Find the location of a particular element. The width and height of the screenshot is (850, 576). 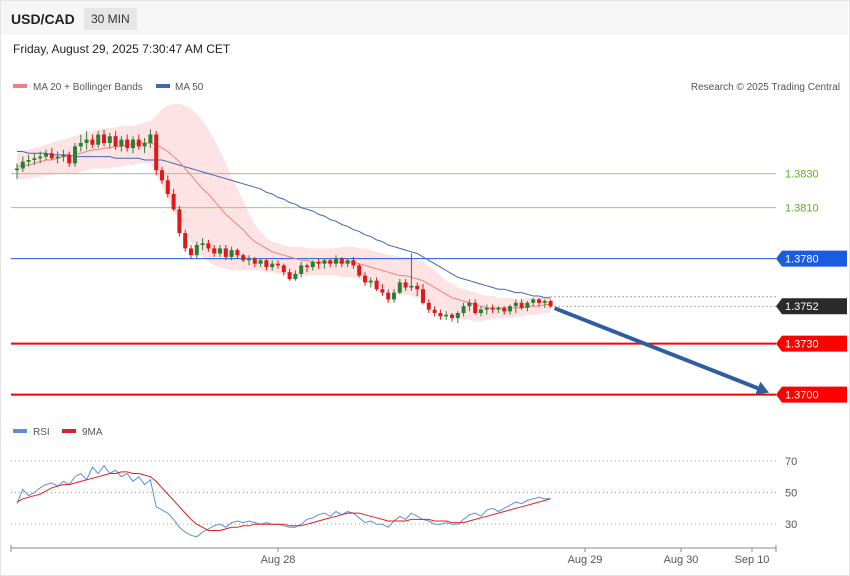

forecast-arrow is located at coordinates (661, 350).